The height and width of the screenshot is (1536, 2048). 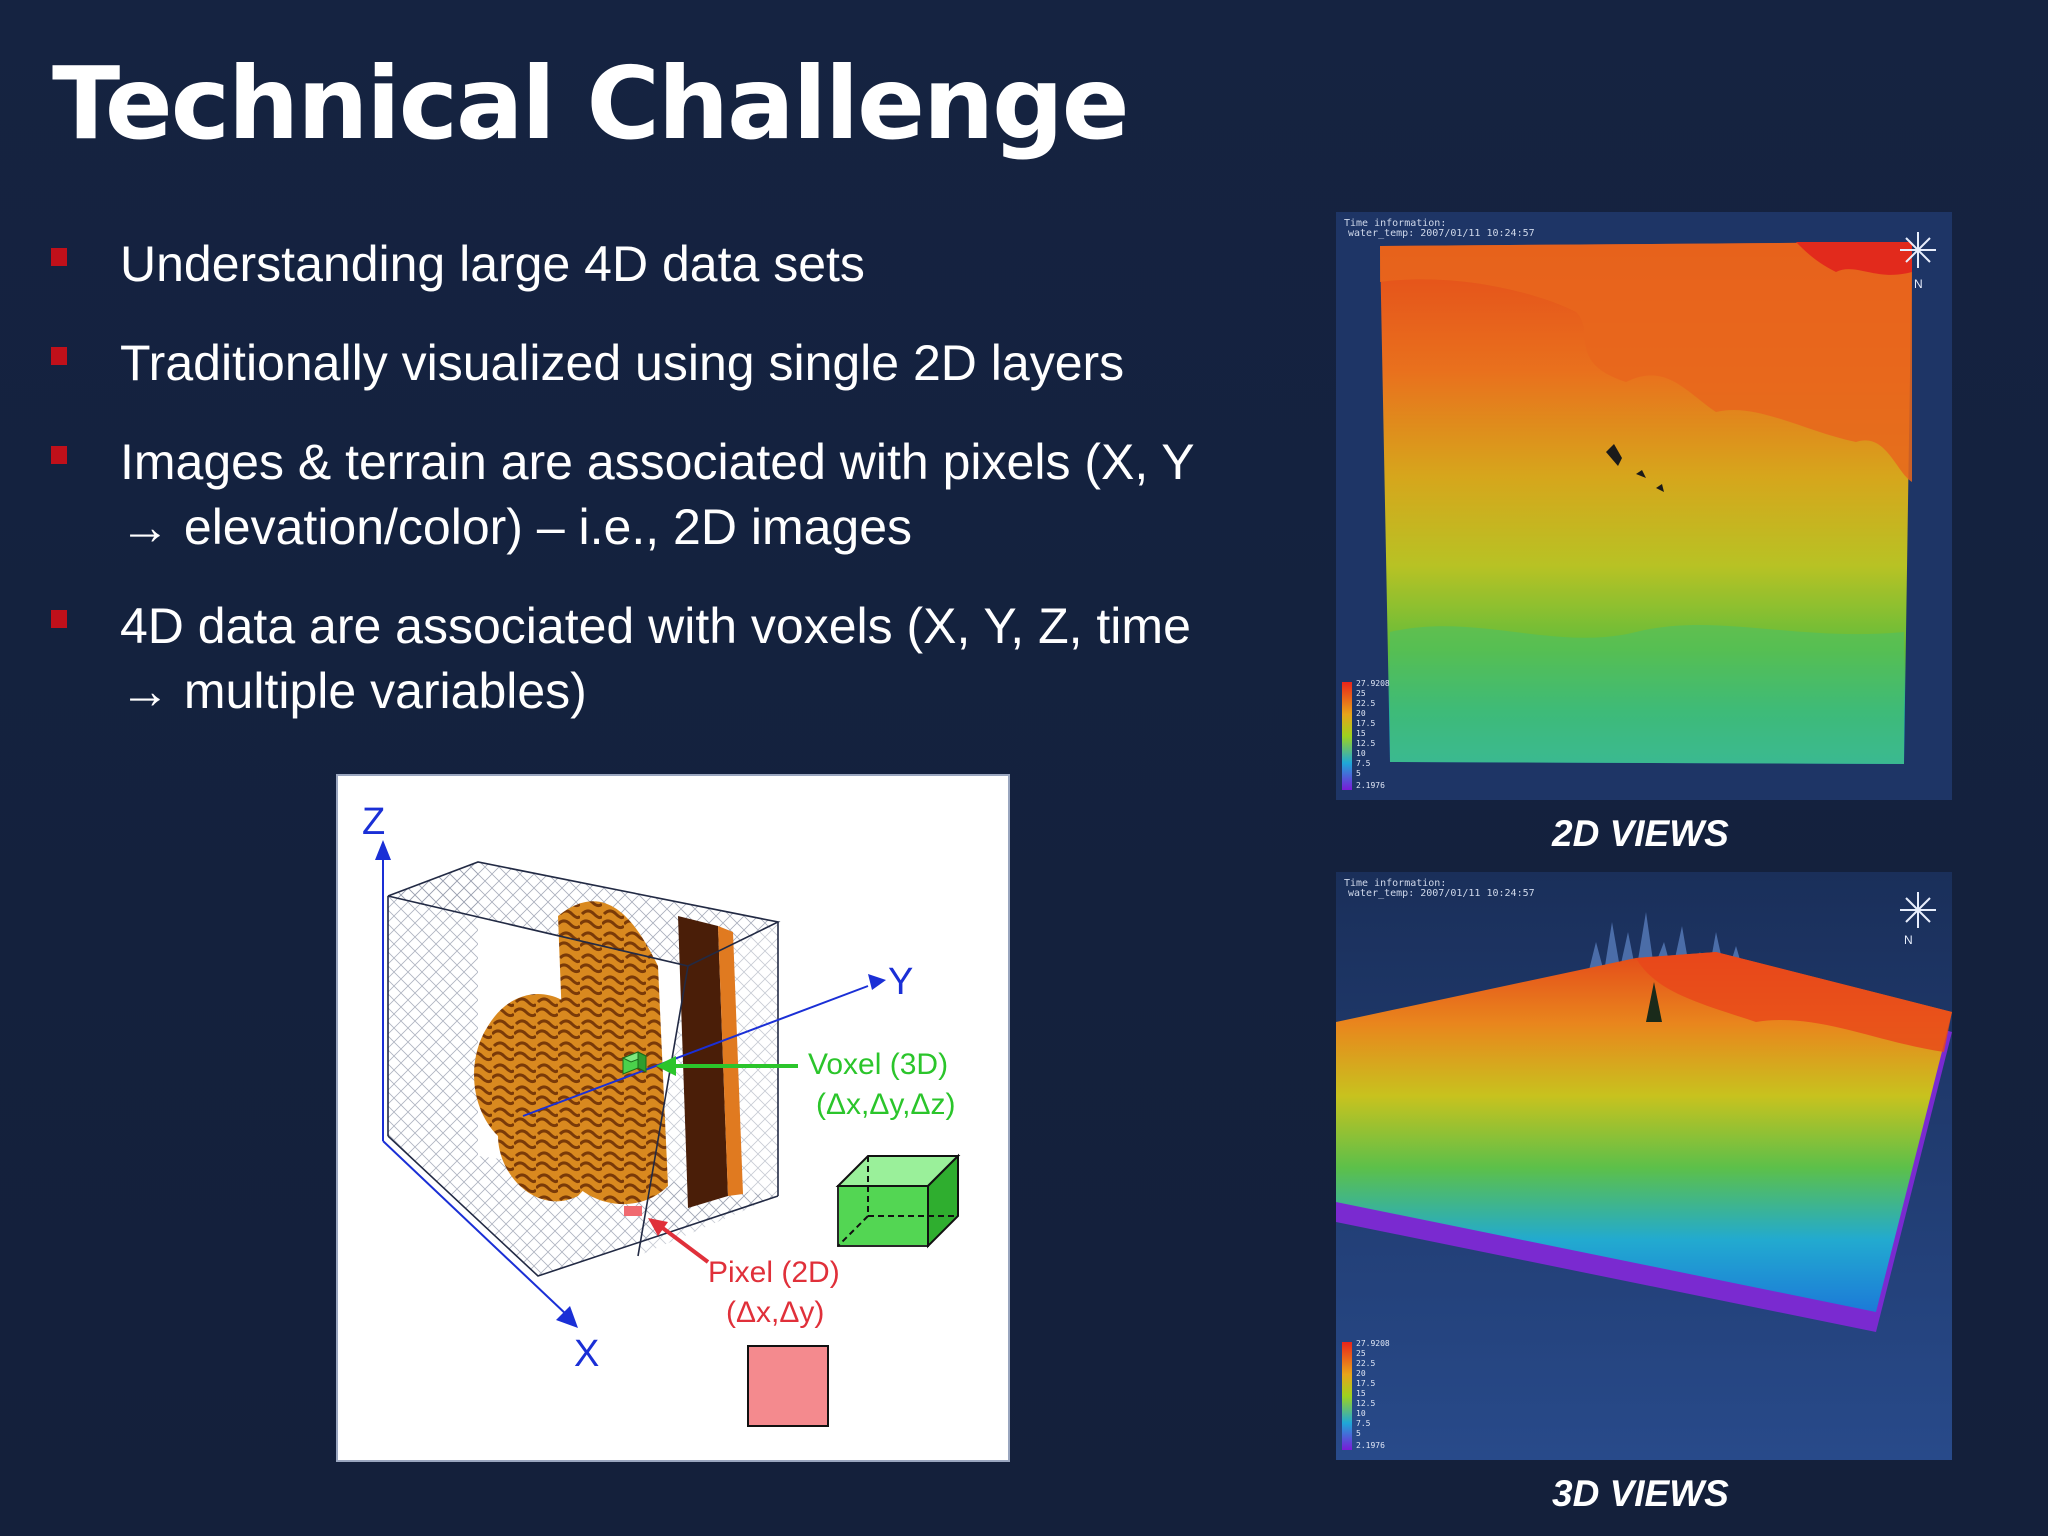 I want to click on cube-edges, so click(x=584, y=1069).